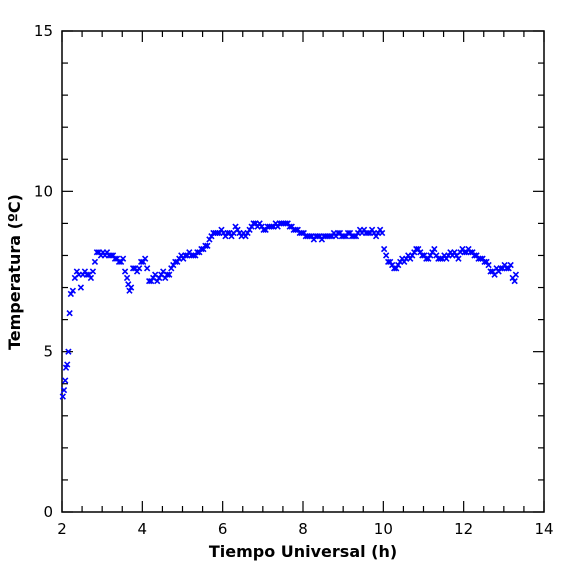 The width and height of the screenshot is (574, 574). What do you see at coordinates (14, 272) in the screenshot?
I see `y-axis-title: Temperatura (ºC)` at bounding box center [14, 272].